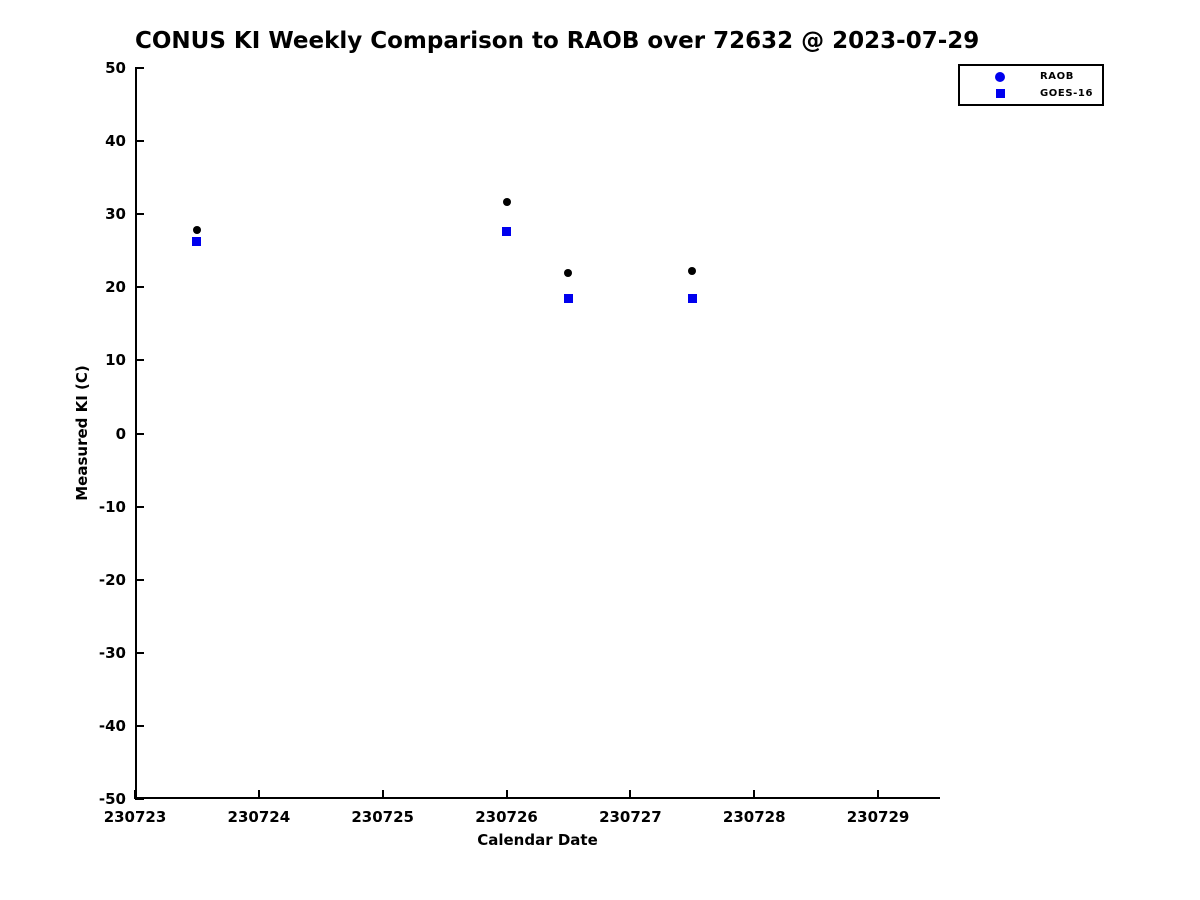  What do you see at coordinates (1067, 93) in the screenshot?
I see `legend-label-goes16: GOES-16` at bounding box center [1067, 93].